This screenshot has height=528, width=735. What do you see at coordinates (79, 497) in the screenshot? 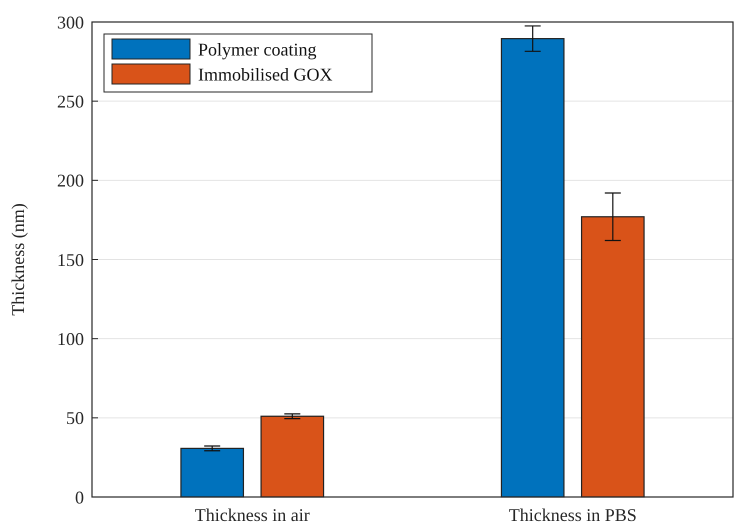
I see `y-tick-label: 0` at bounding box center [79, 497].